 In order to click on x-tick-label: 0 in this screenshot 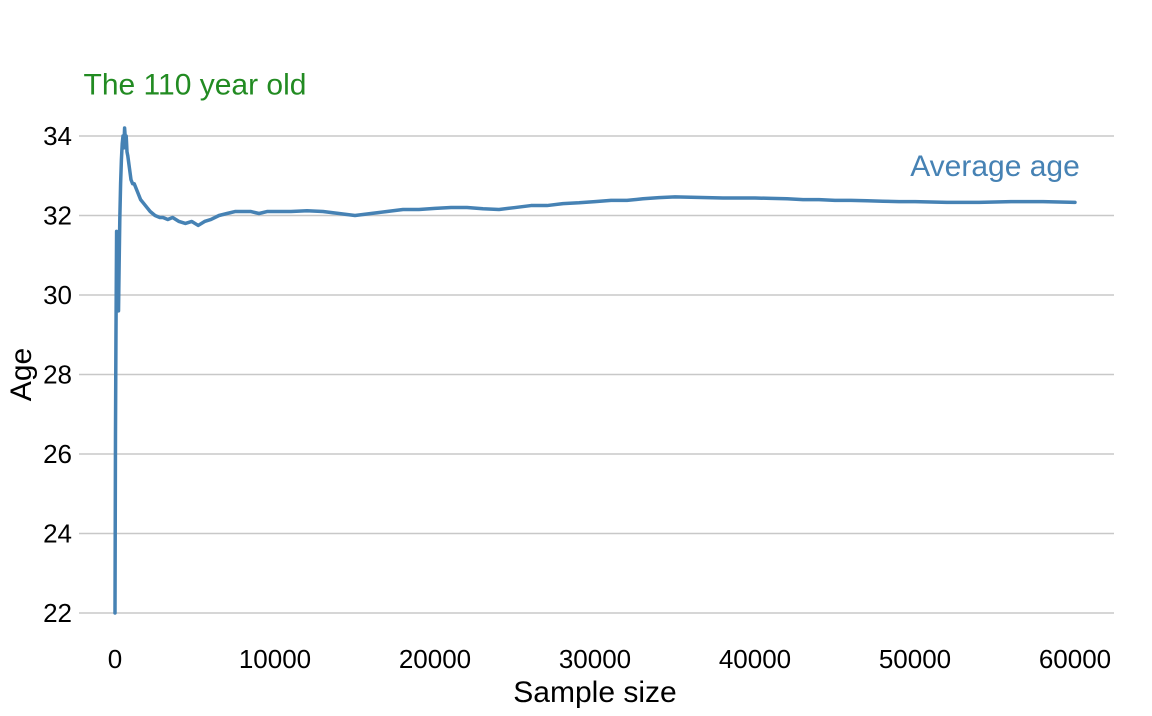, I will do `click(115, 659)`.